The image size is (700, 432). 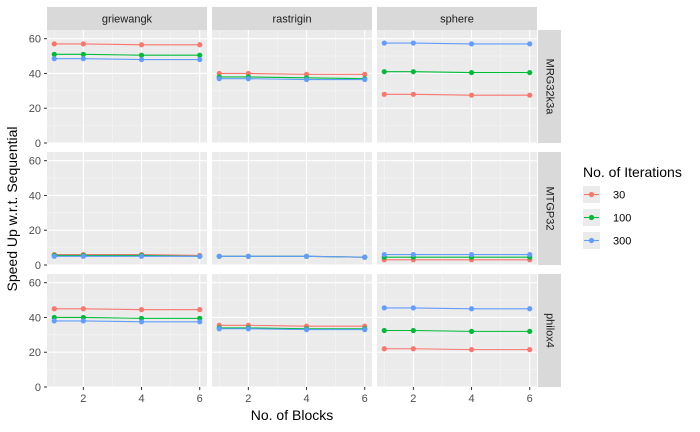 I want to click on row-strip-label-MRG32k3a: MRG32k3a, so click(x=550, y=87).